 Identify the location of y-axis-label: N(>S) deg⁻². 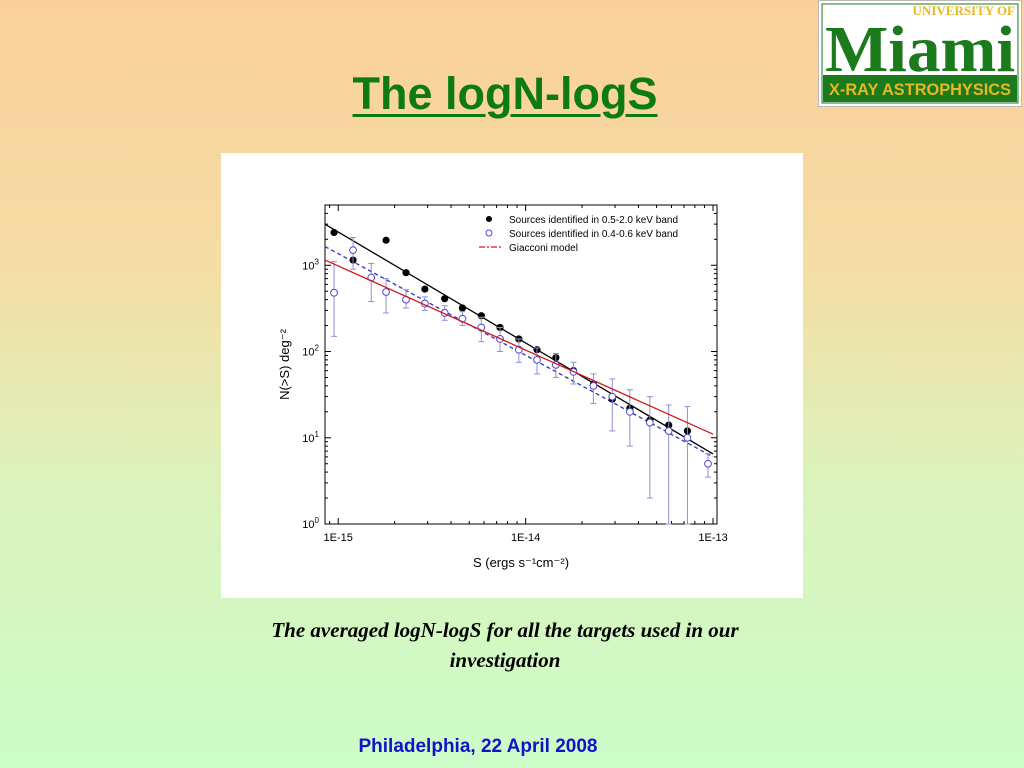
(284, 363).